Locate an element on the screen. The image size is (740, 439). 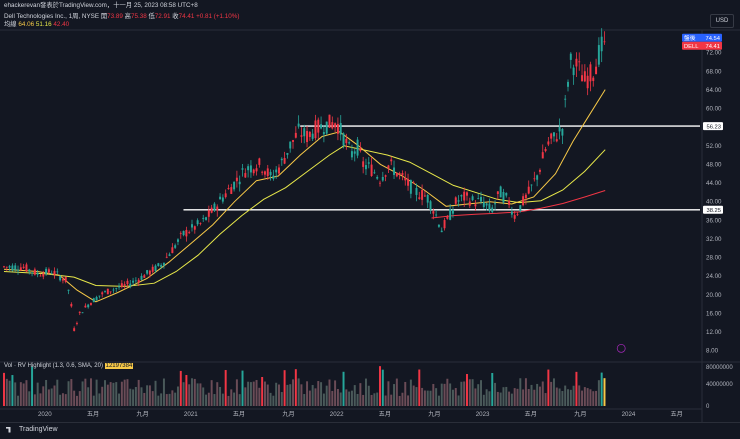
y-tick-label: 36.00 is located at coordinates (714, 220).